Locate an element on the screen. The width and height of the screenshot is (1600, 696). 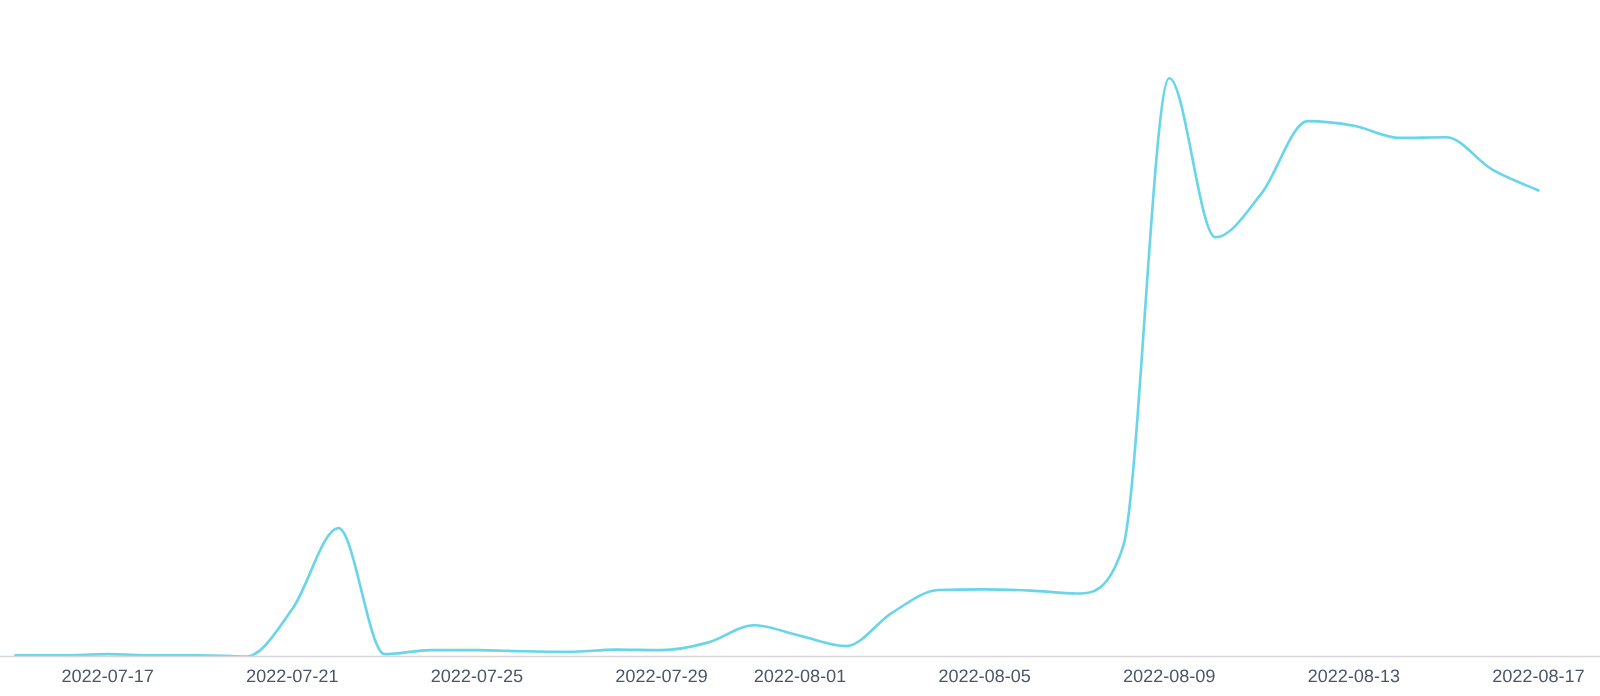
x-tick-label: 2022-07-25 is located at coordinates (477, 676).